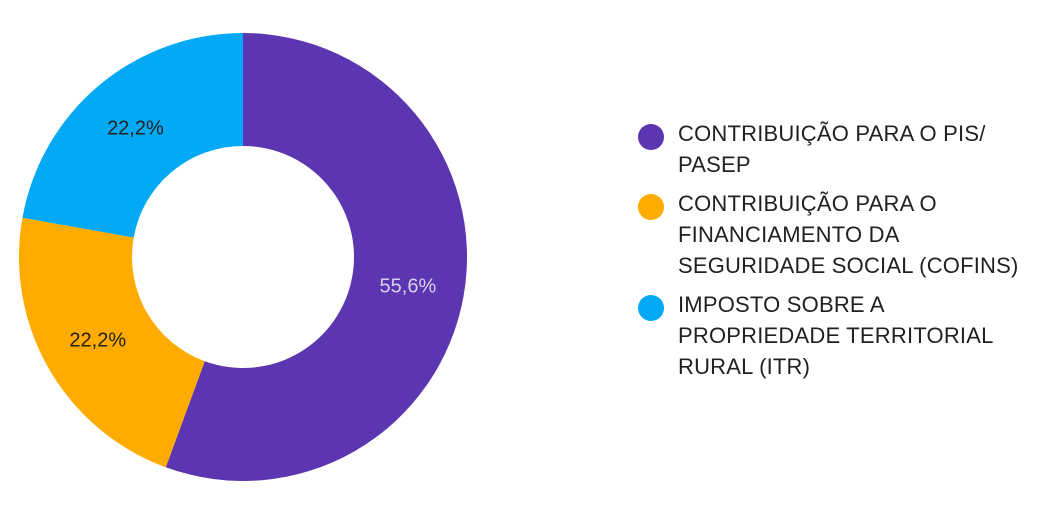 The height and width of the screenshot is (508, 1054). What do you see at coordinates (135, 129) in the screenshot?
I see `slice-label-itr: 22,2%` at bounding box center [135, 129].